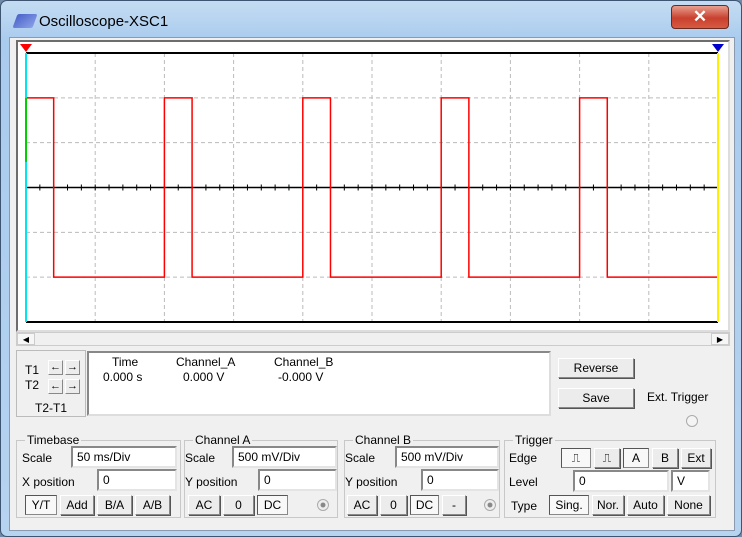 This screenshot has width=742, height=537. I want to click on trigger-type-normal-button: Nor., so click(608, 505).